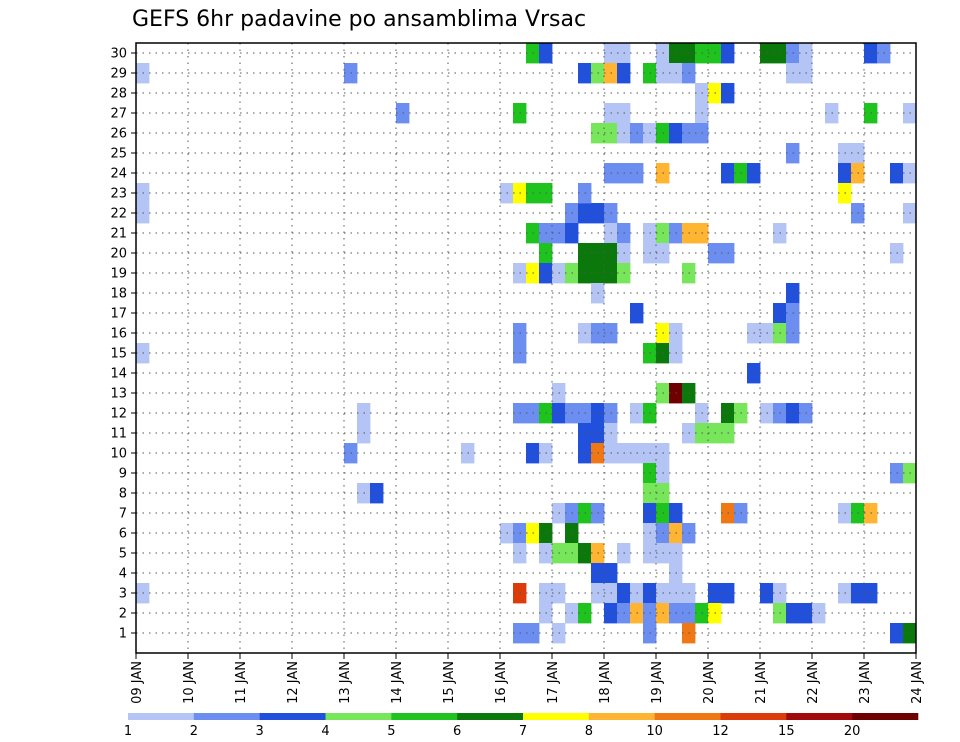  Describe the element at coordinates (345, 682) in the screenshot. I see `x-tick-label: 13 JAN` at that location.